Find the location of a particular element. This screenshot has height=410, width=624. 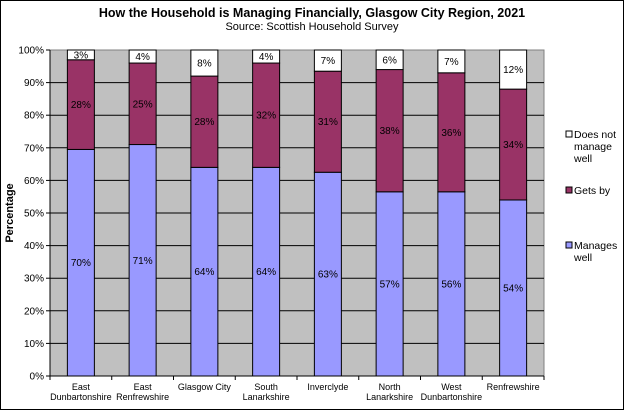

chart-subtitle: Source: Scottish Household Survey is located at coordinates (312, 27).